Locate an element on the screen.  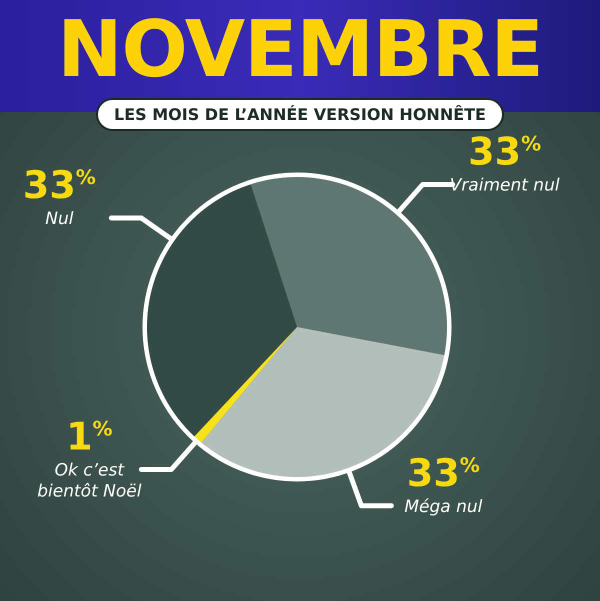
slice-label: Vraiment nul is located at coordinates (505, 185).